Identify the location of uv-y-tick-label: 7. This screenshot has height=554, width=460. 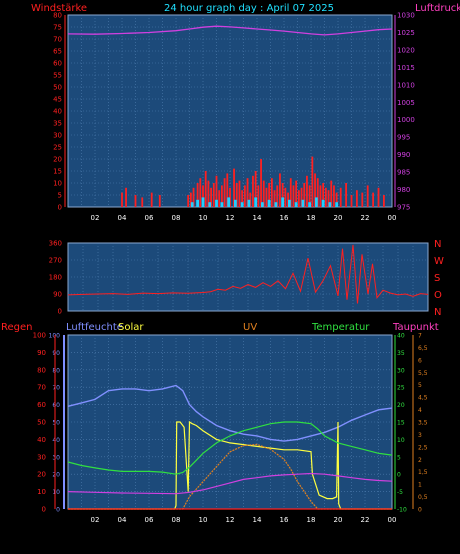
(420, 336).